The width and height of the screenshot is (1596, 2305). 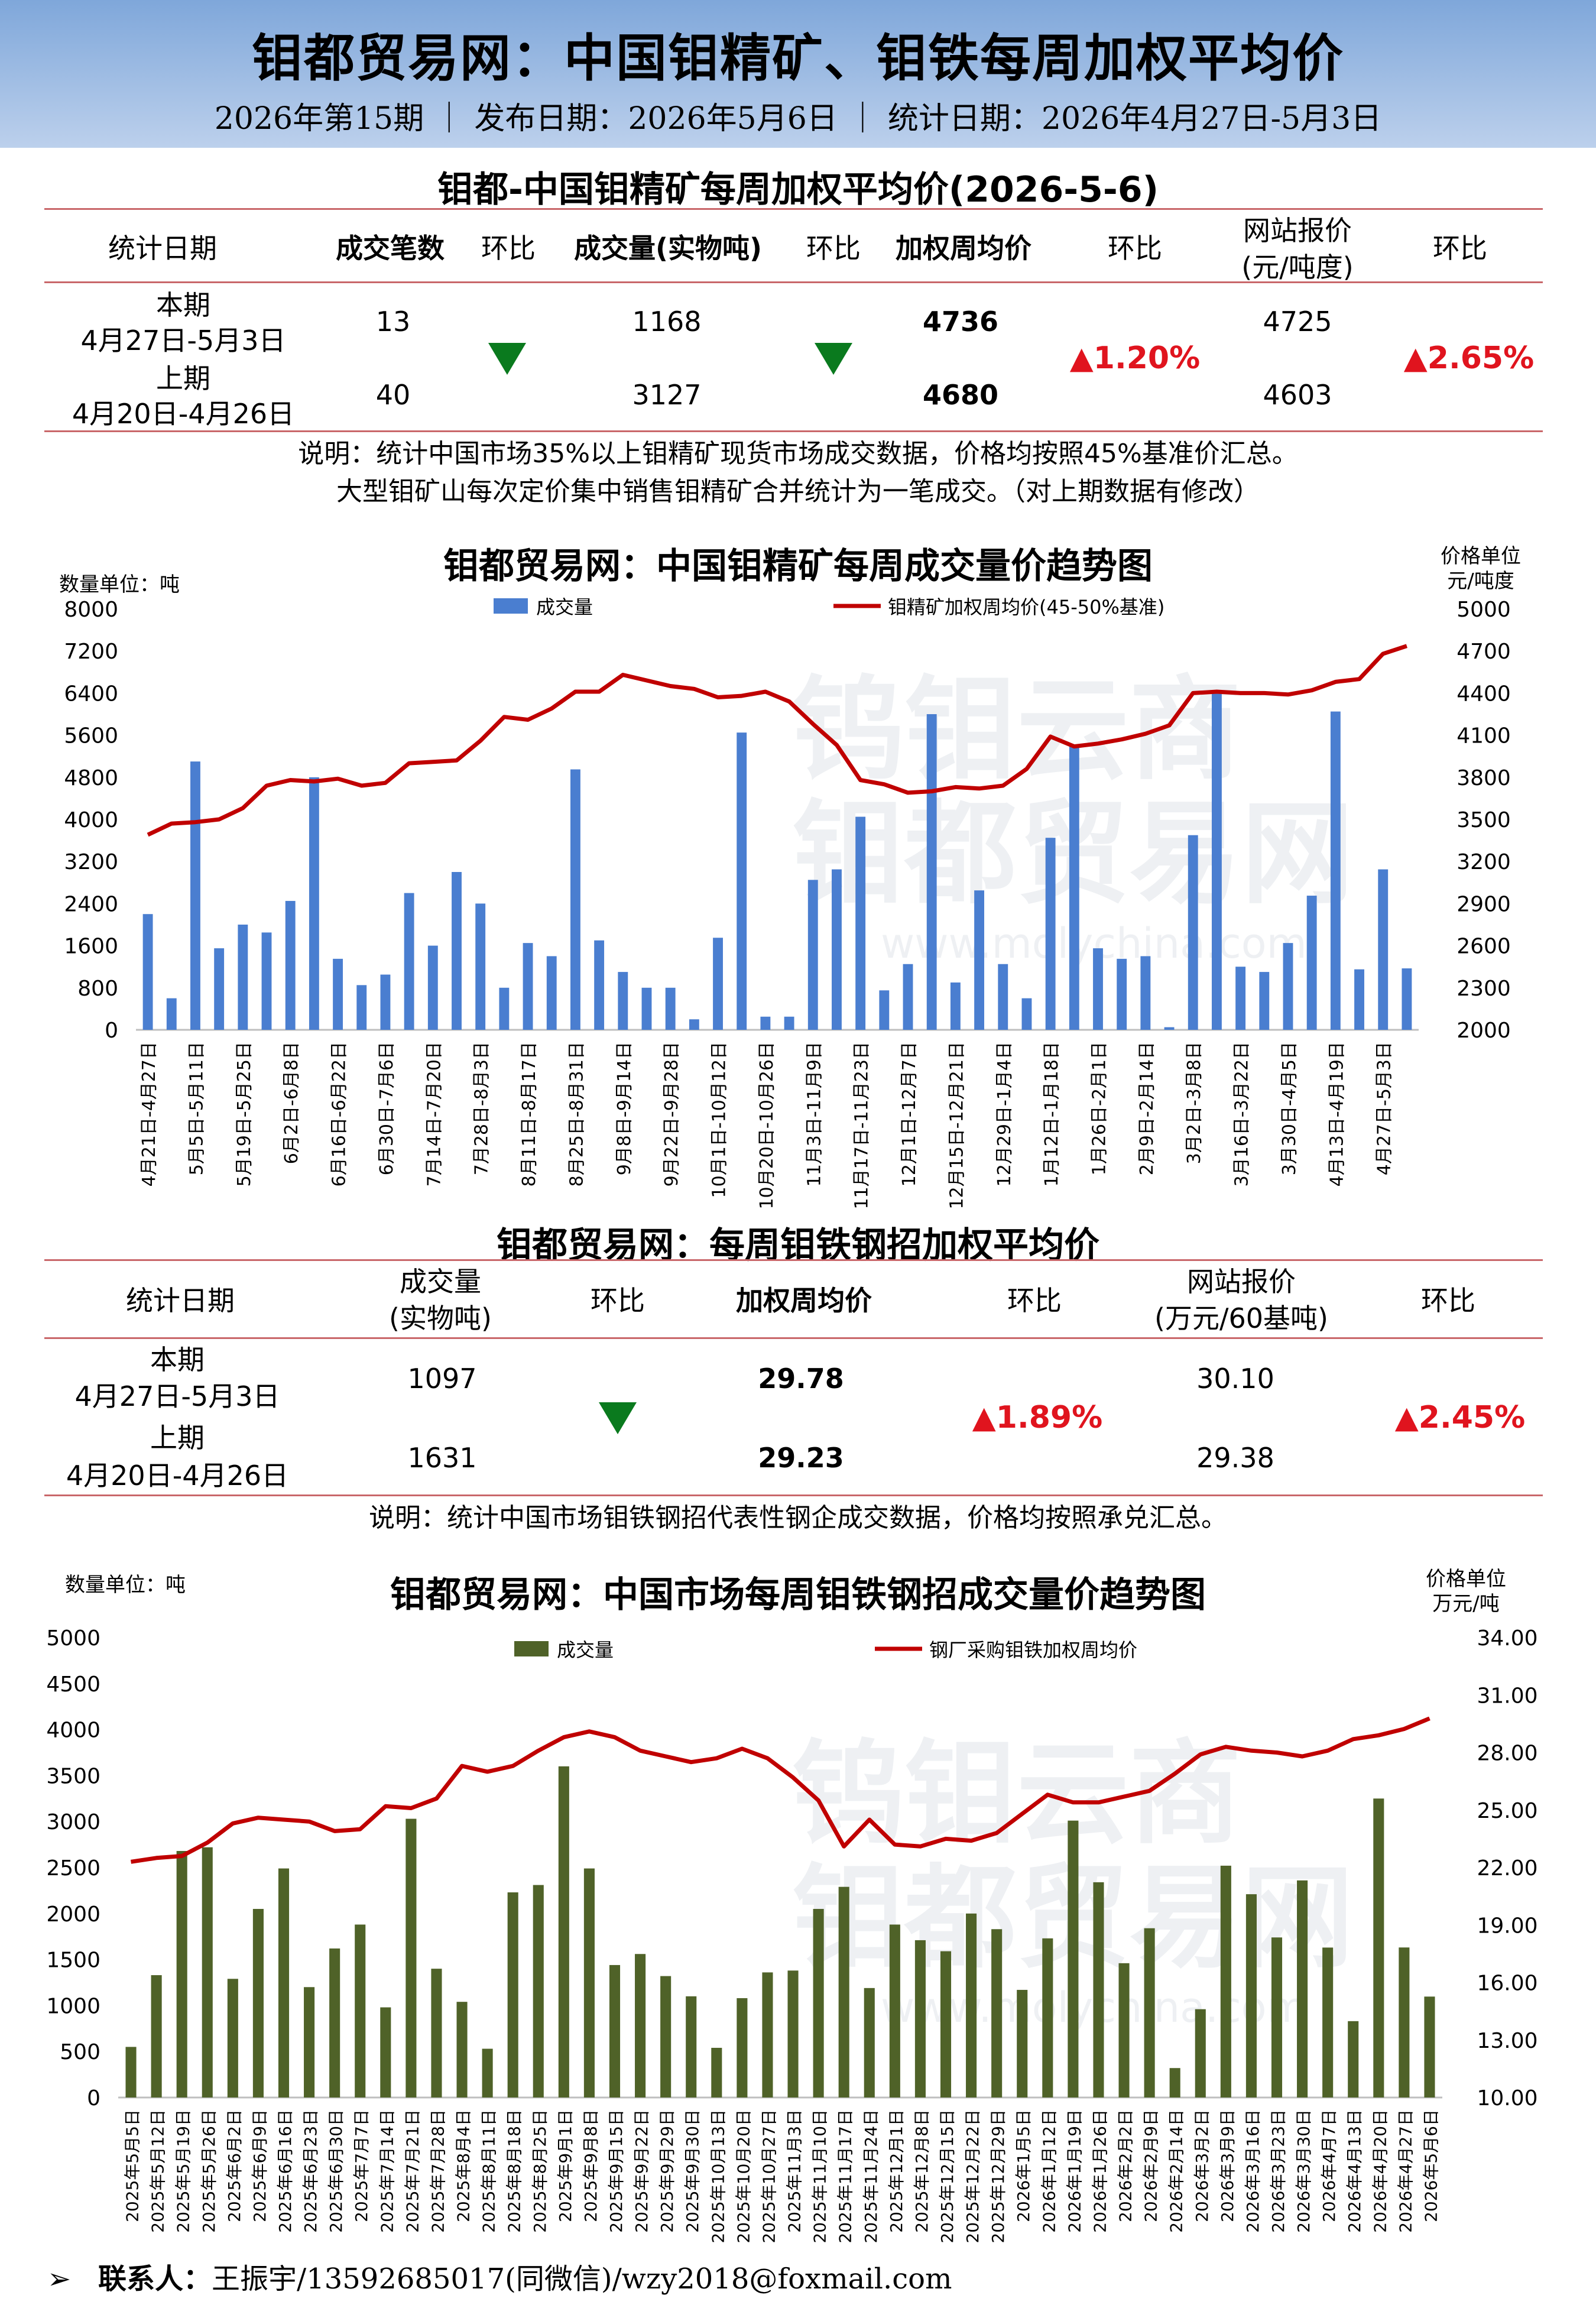 I want to click on x-tick-label: 2025年6月9日, so click(x=260, y=2165).